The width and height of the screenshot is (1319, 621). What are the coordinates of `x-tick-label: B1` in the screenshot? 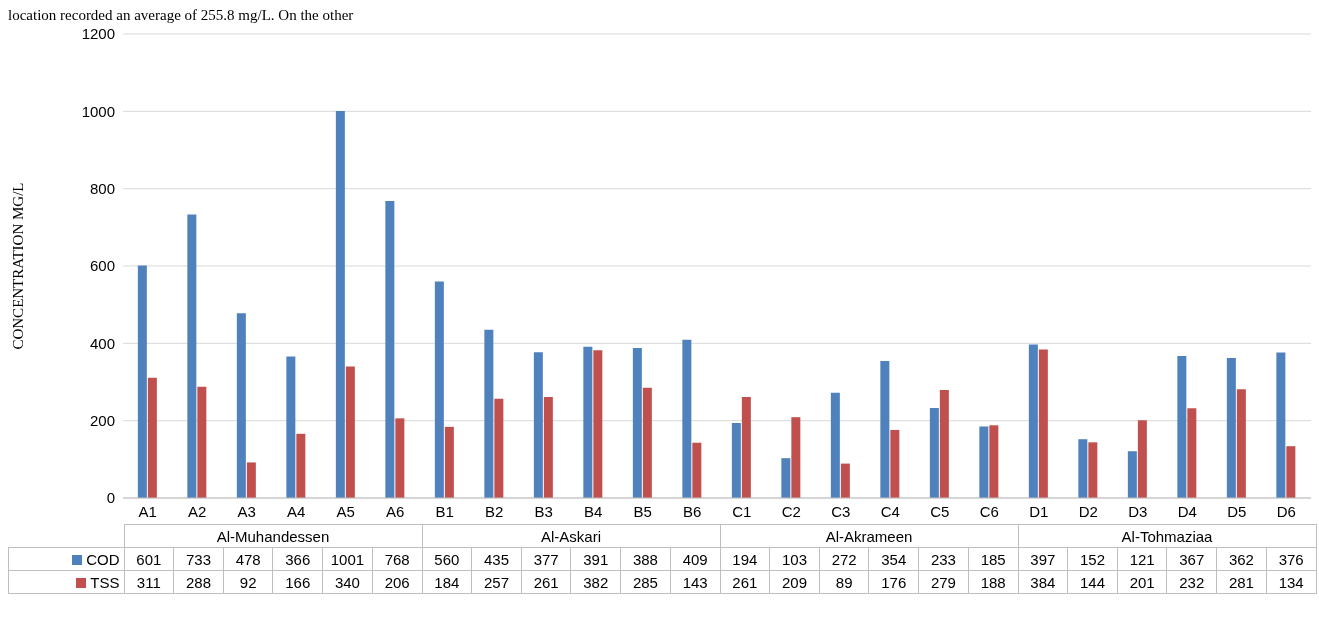 It's located at (444, 511).